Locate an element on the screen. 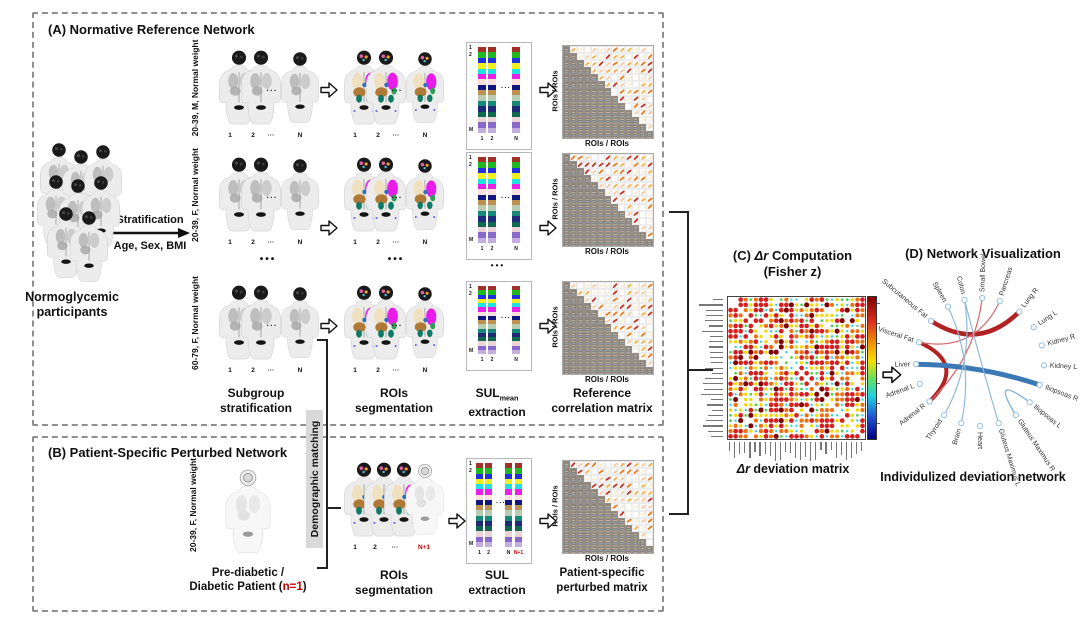 This screenshot has width=1080, height=617. sul-row-label: 2 is located at coordinates (470, 471).